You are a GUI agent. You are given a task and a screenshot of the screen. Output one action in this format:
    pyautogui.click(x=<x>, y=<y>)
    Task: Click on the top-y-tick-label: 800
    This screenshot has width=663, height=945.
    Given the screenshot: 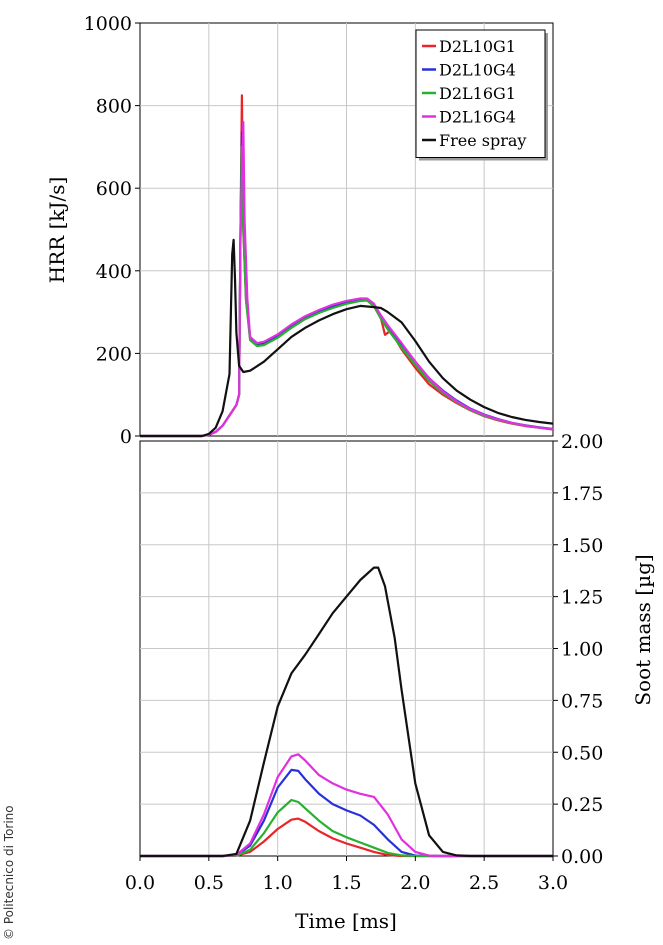 What is the action you would take?
    pyautogui.click(x=114, y=107)
    